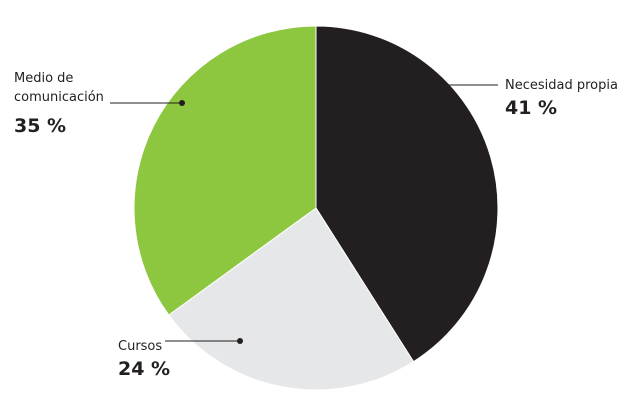  Describe the element at coordinates (40, 126) in the screenshot. I see `value-label: 35 %` at that location.